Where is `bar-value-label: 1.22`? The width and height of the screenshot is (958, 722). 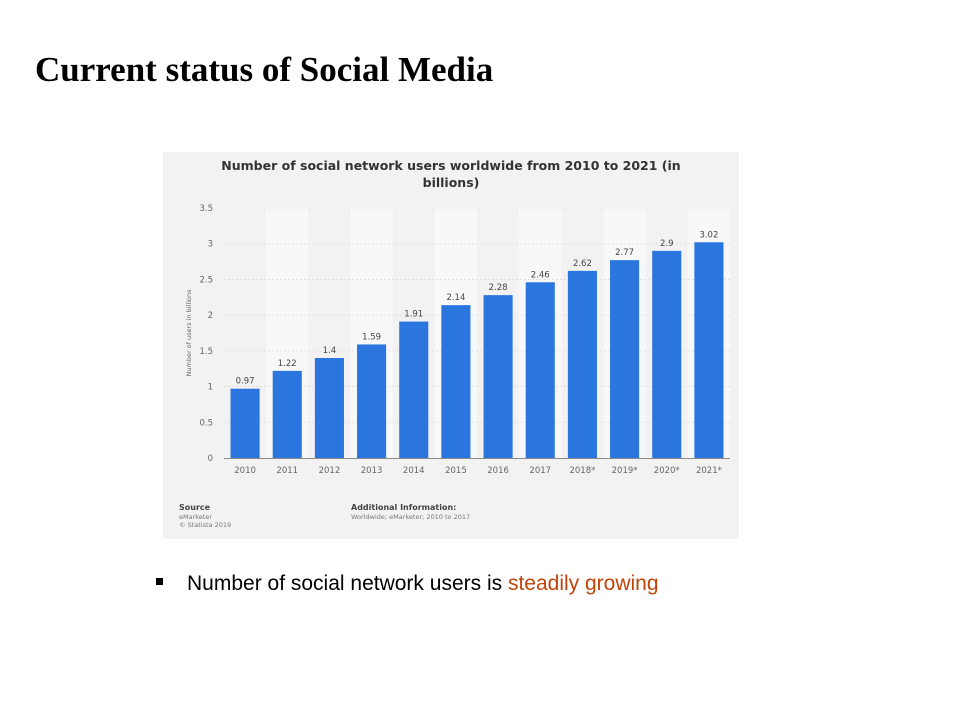
bar-value-label: 1.22 is located at coordinates (287, 364).